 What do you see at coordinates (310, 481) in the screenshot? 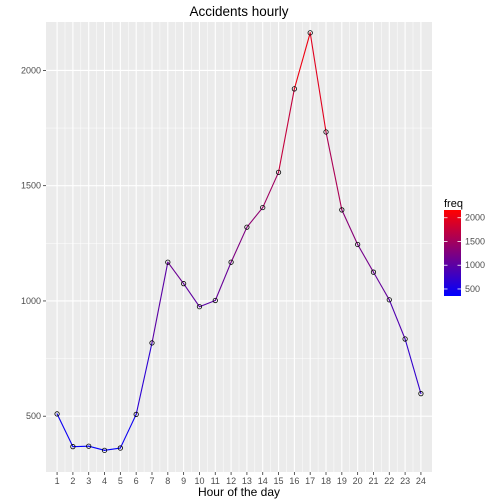
I see `x-tick-label: 17` at bounding box center [310, 481].